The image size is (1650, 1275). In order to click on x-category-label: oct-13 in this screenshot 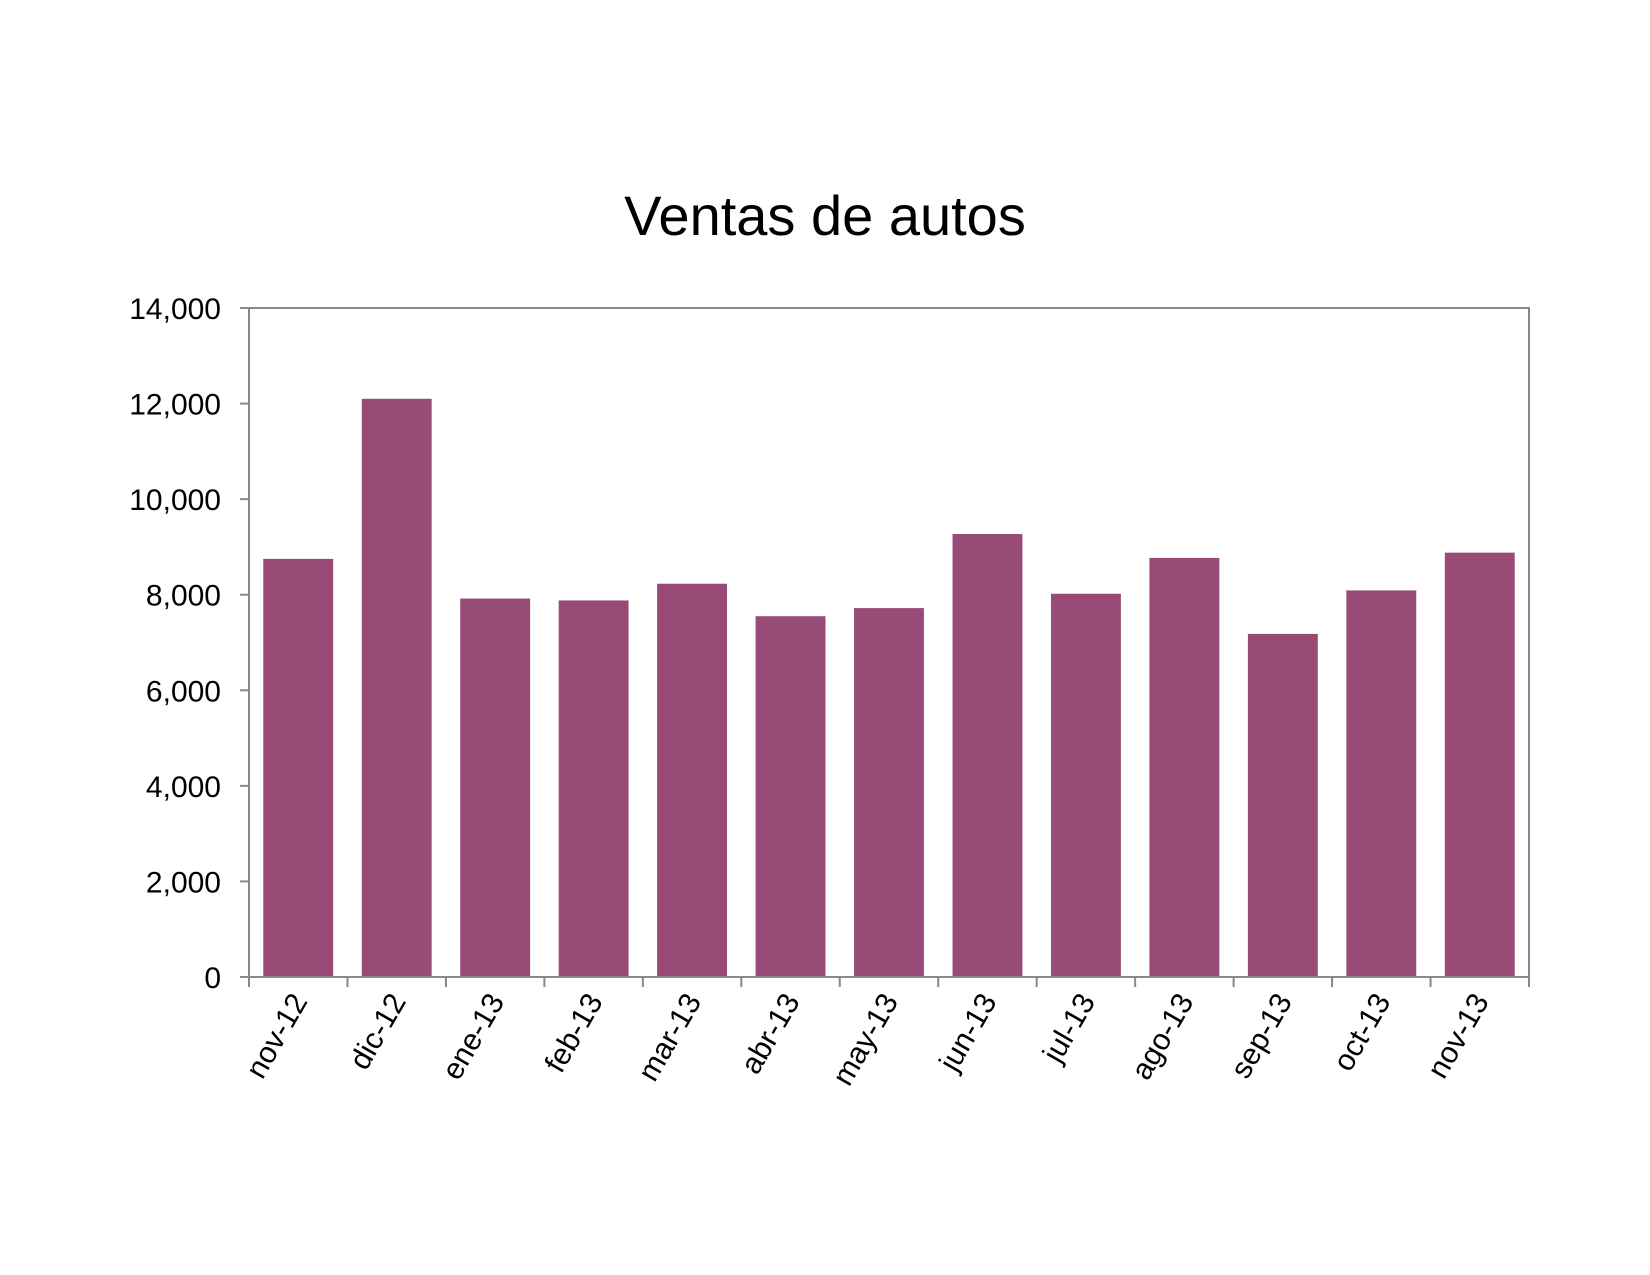, I will do `click(1362, 1032)`.